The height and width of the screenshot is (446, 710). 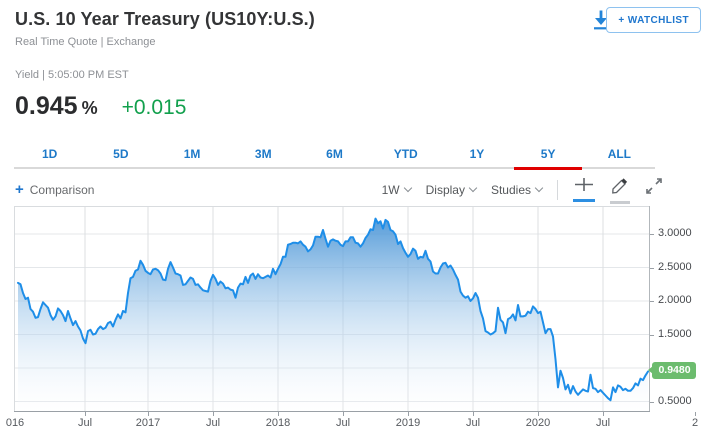 What do you see at coordinates (49, 154) in the screenshot?
I see `tab-1d: 1D` at bounding box center [49, 154].